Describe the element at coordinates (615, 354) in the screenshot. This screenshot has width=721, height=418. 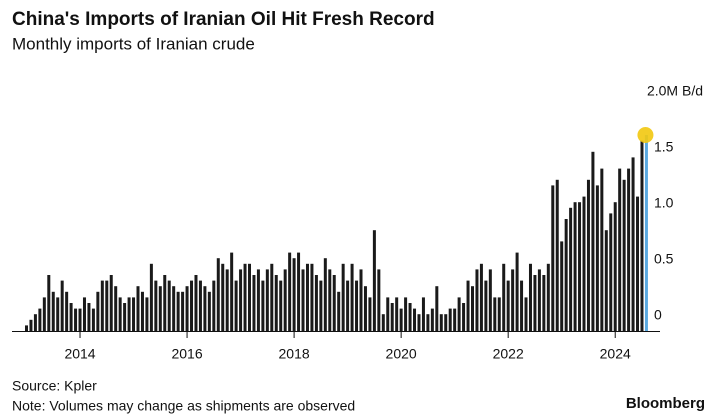
I see `x-tick-label: 2024` at that location.